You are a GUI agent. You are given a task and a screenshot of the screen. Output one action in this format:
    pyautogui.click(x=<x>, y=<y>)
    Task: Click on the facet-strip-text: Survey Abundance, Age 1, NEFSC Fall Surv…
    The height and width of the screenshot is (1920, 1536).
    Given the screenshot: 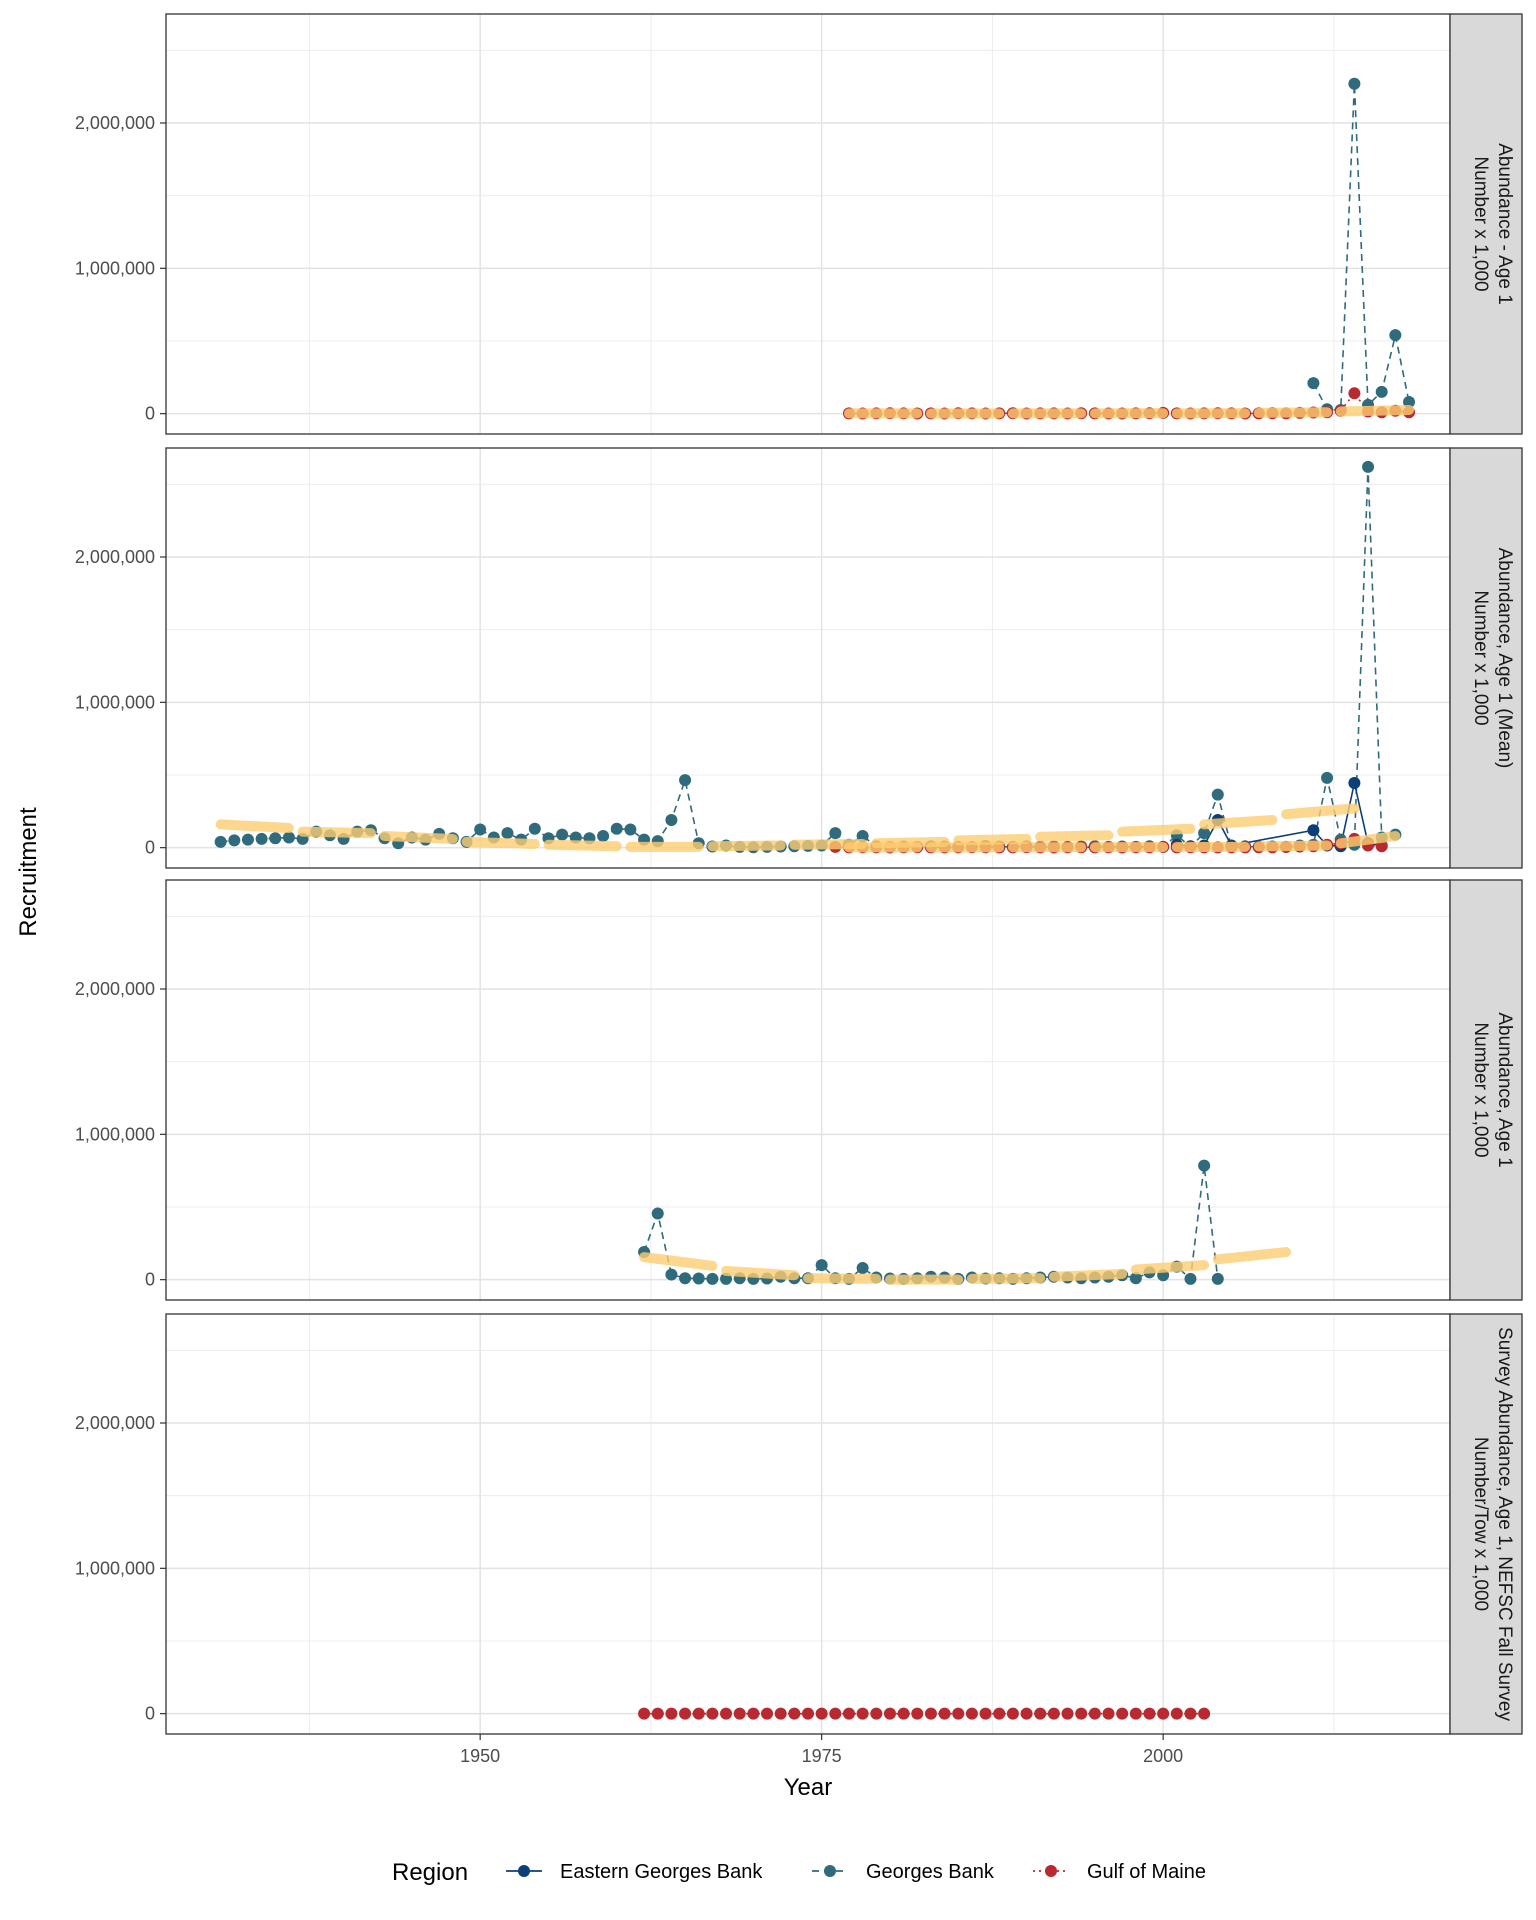 What is the action you would take?
    pyautogui.click(x=1492, y=1524)
    